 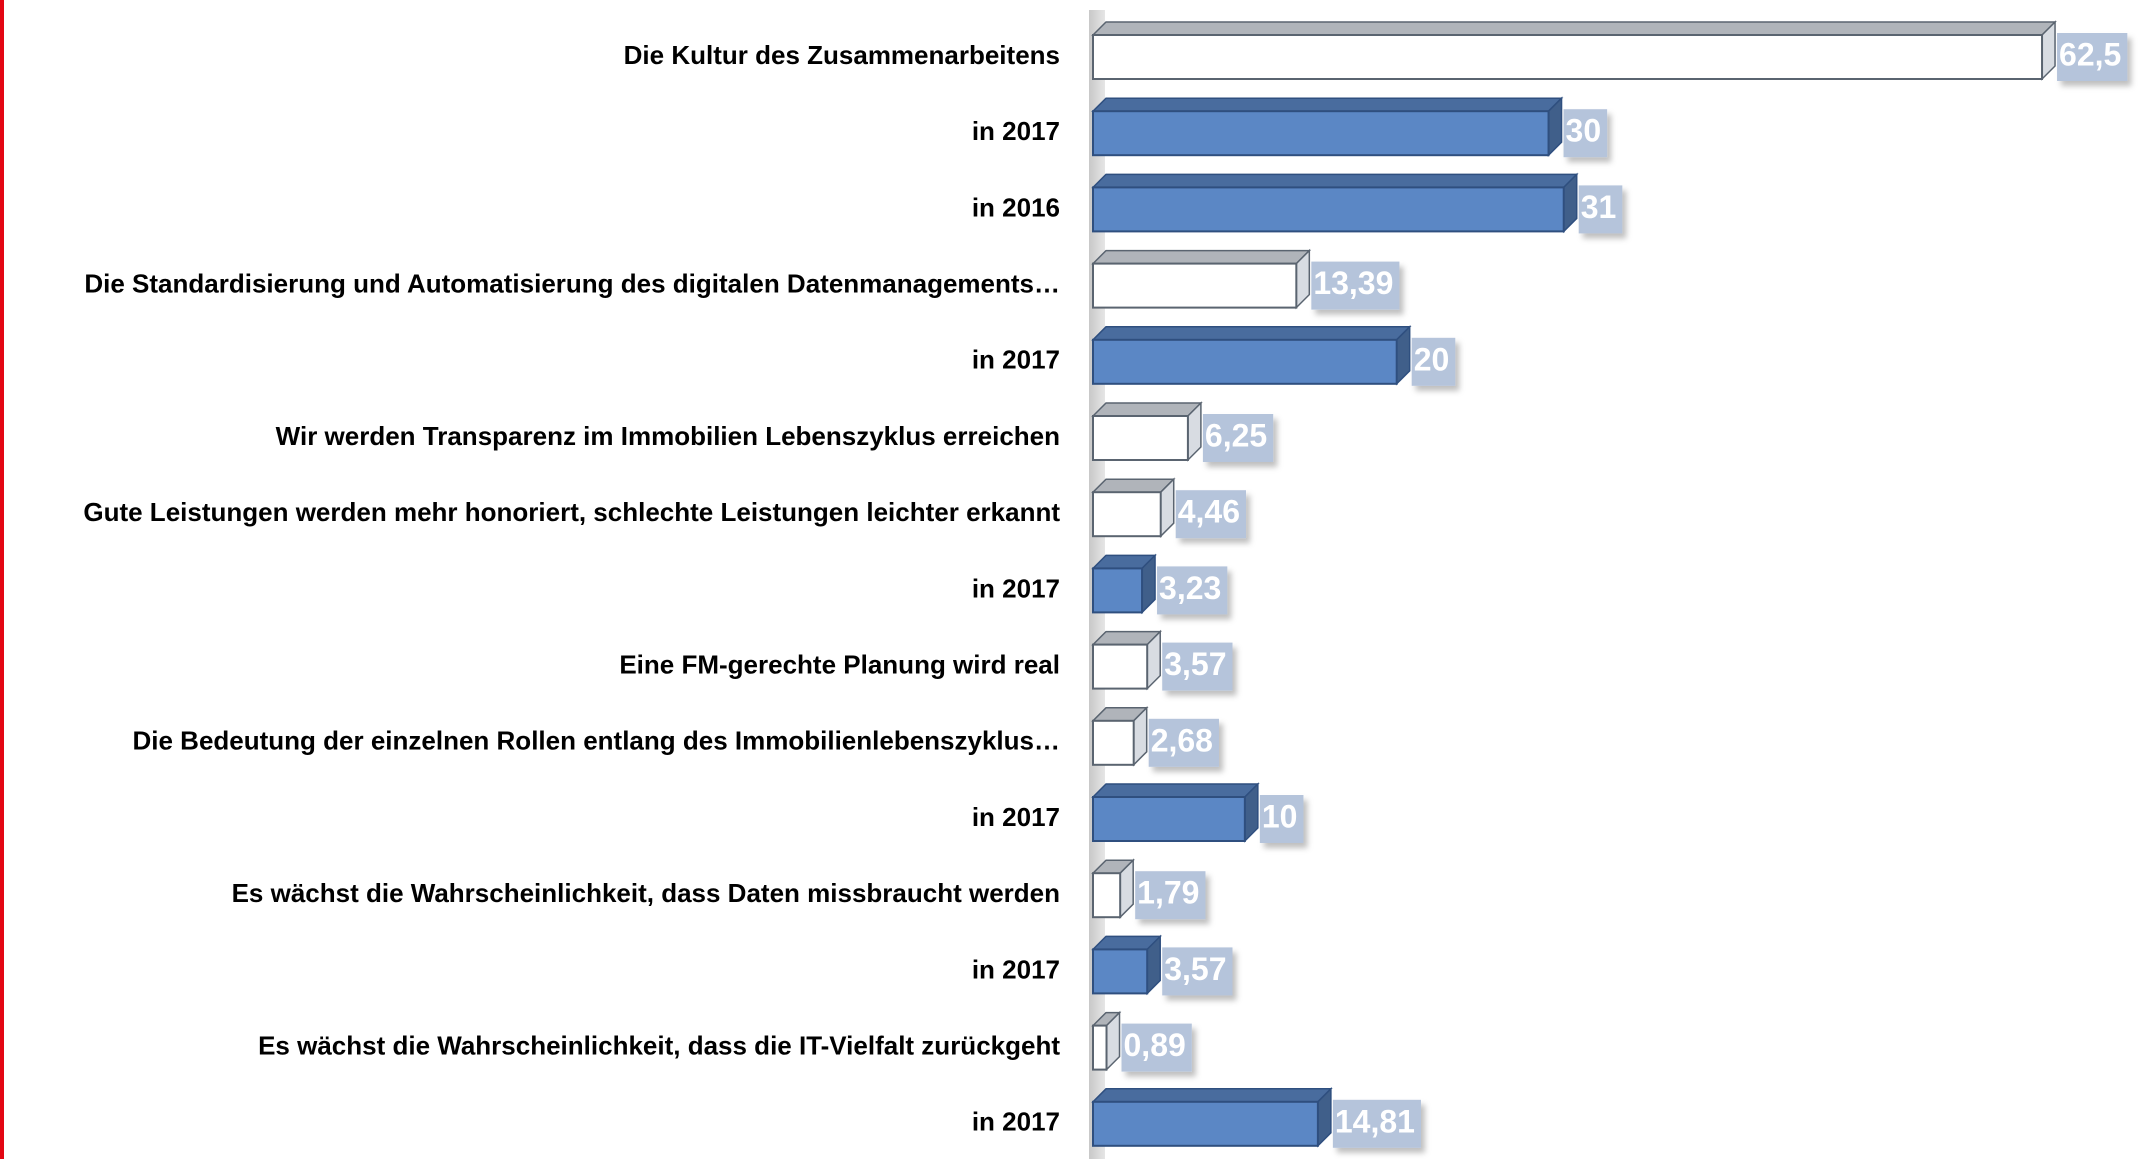 I want to click on value-label: 13,39, so click(x=1353, y=283).